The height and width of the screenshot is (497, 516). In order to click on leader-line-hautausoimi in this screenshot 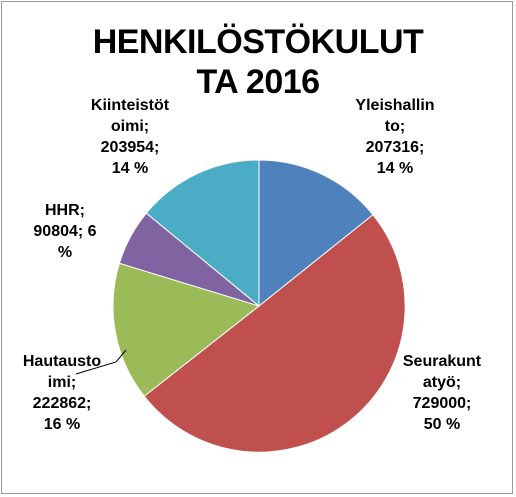, I will do `click(101, 362)`.